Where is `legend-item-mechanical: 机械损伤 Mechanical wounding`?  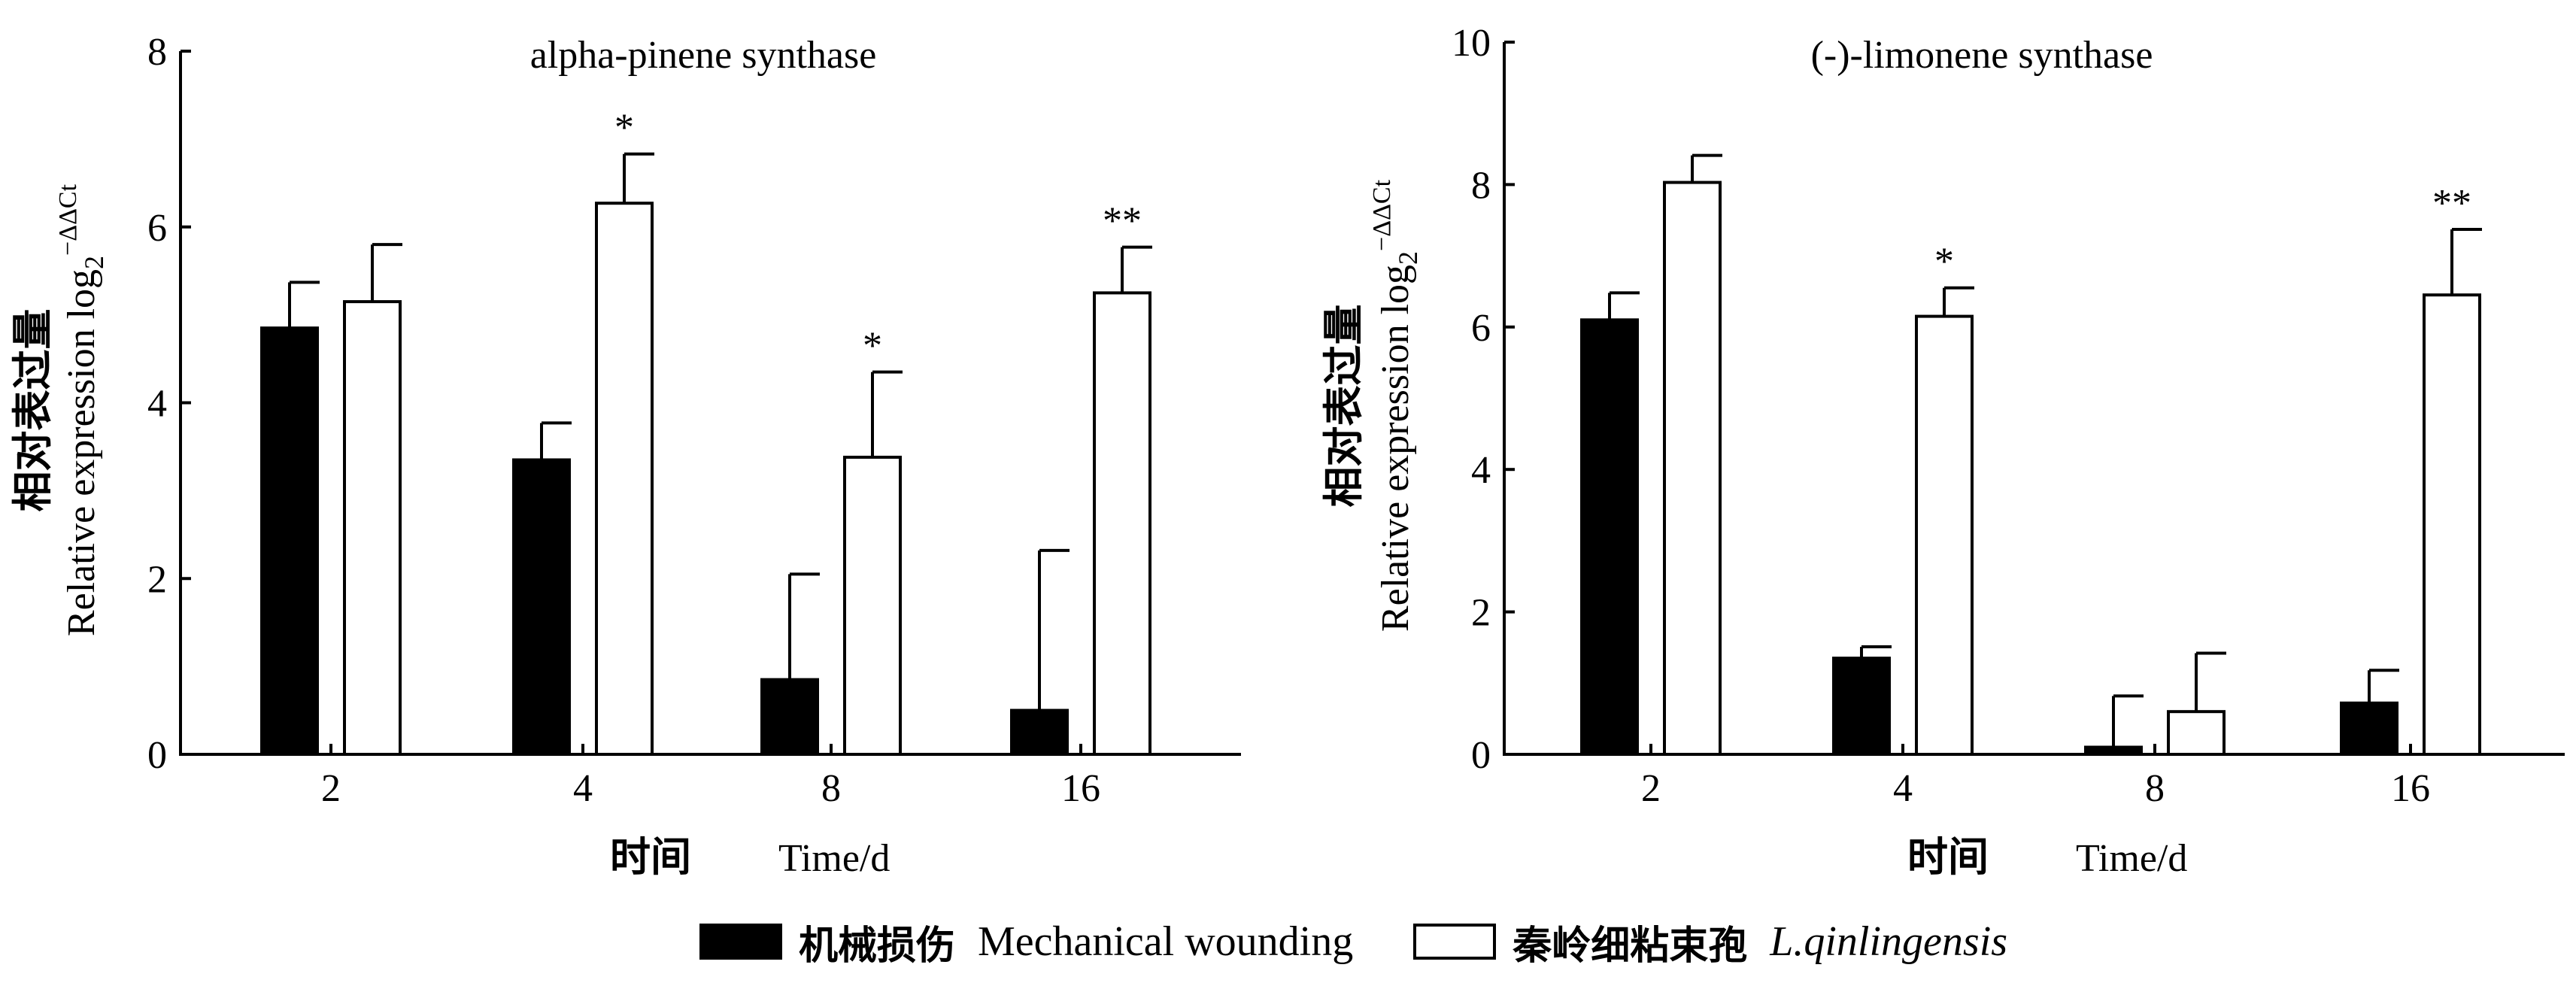 legend-item-mechanical: 机械损伤 Mechanical wounding is located at coordinates (1026, 942).